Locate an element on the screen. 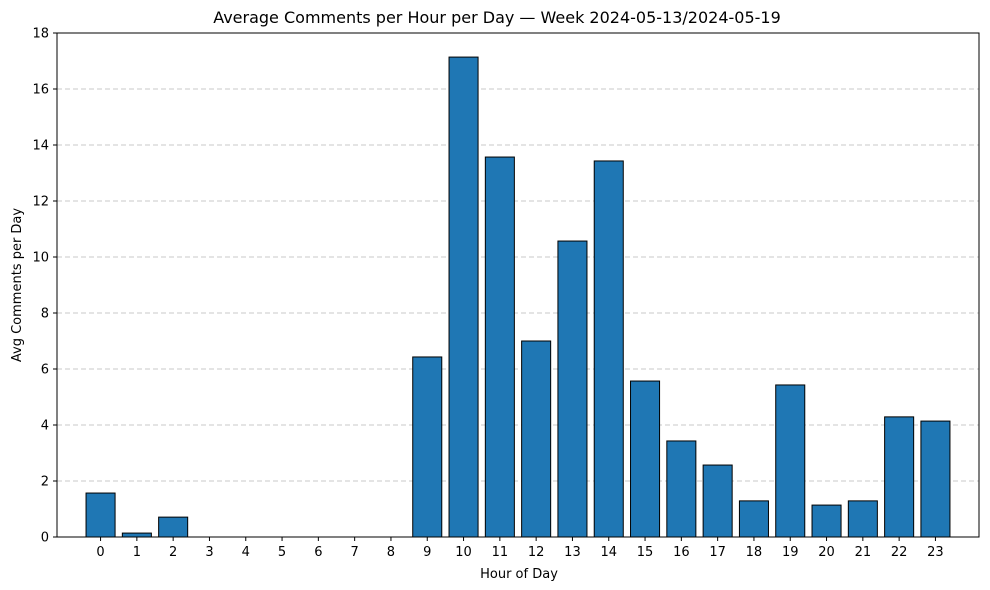 The height and width of the screenshot is (590, 990). x-tick-label: 17 is located at coordinates (717, 552).